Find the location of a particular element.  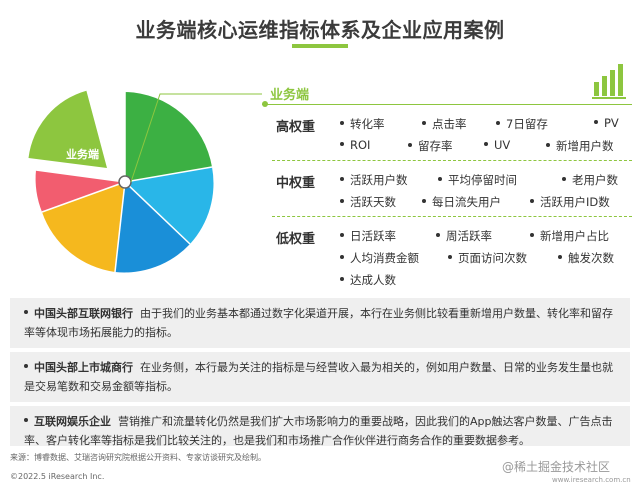

metric-item: 老用户数 is located at coordinates (590, 180).